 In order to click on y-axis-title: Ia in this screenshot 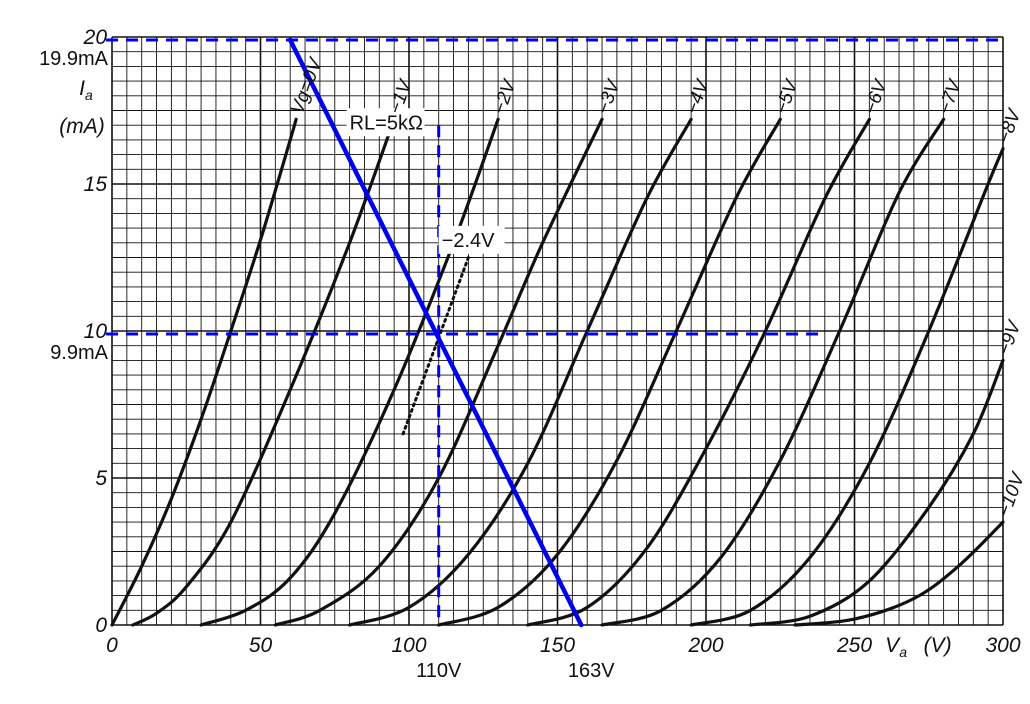, I will do `click(86, 90)`.